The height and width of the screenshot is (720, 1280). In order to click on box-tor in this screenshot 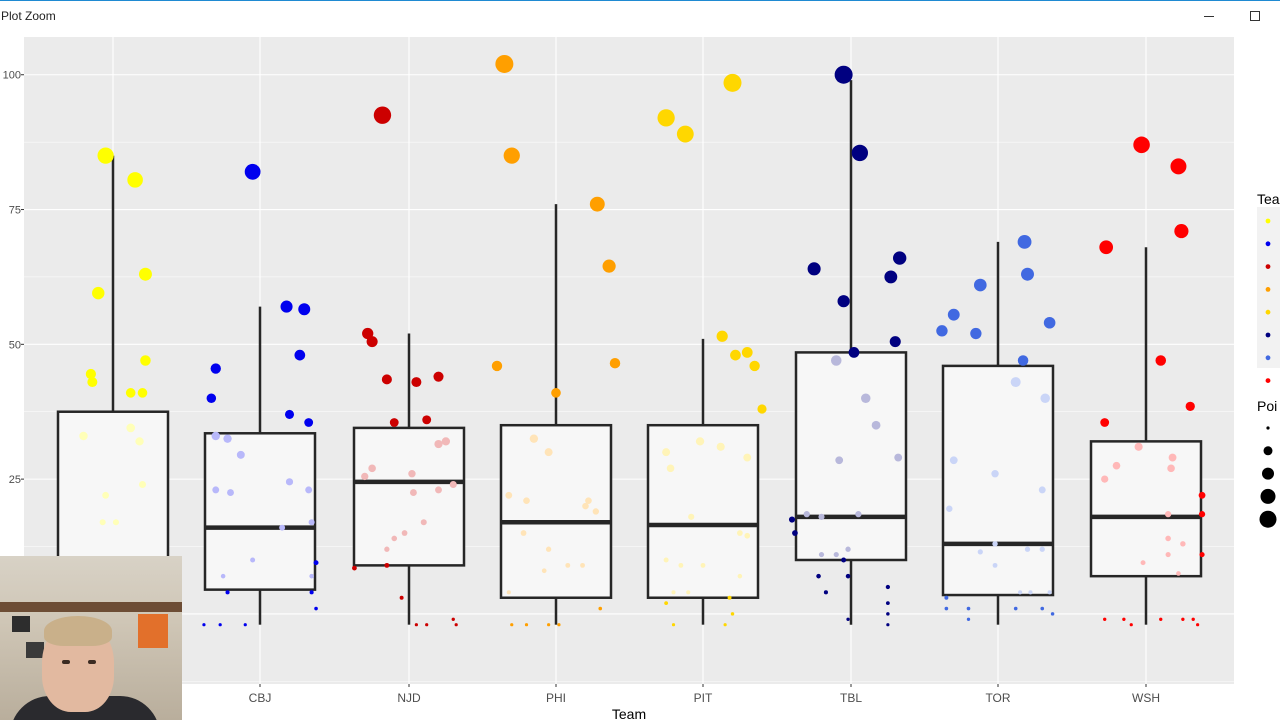, I will do `click(998, 433)`.